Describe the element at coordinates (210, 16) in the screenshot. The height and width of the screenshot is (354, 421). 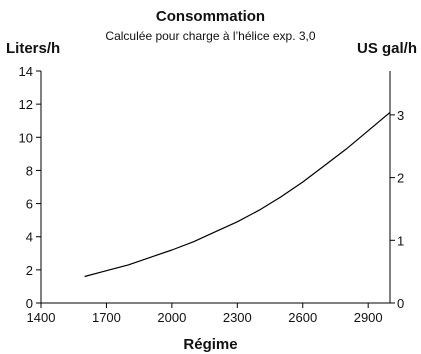
I see `chart-title: Consommation` at that location.